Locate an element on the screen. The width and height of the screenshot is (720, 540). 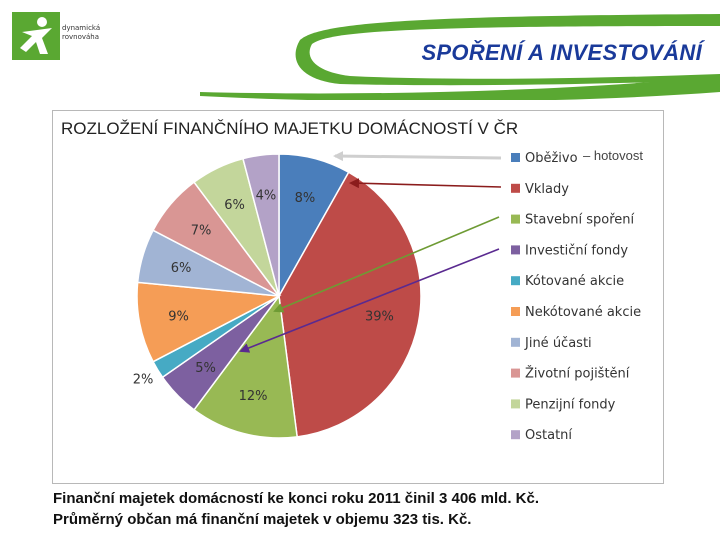
arrow-obezivo is located at coordinates (417, 156).